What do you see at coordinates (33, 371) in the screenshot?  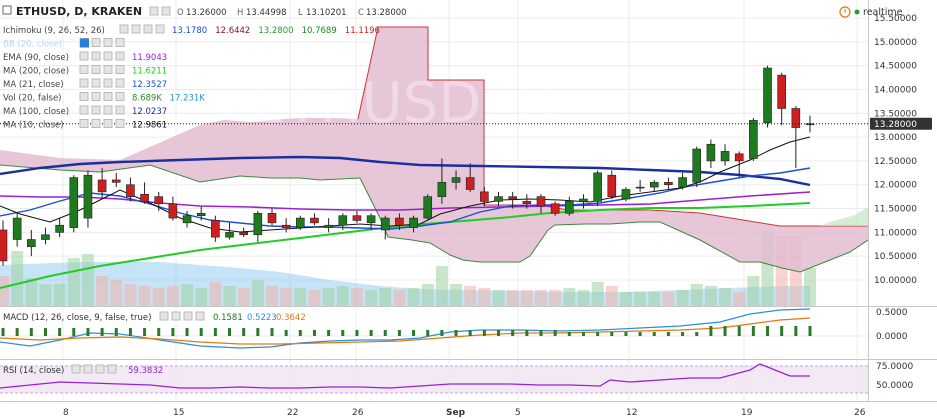 I see `rsi-label: RSI (14, close)` at bounding box center [33, 371].